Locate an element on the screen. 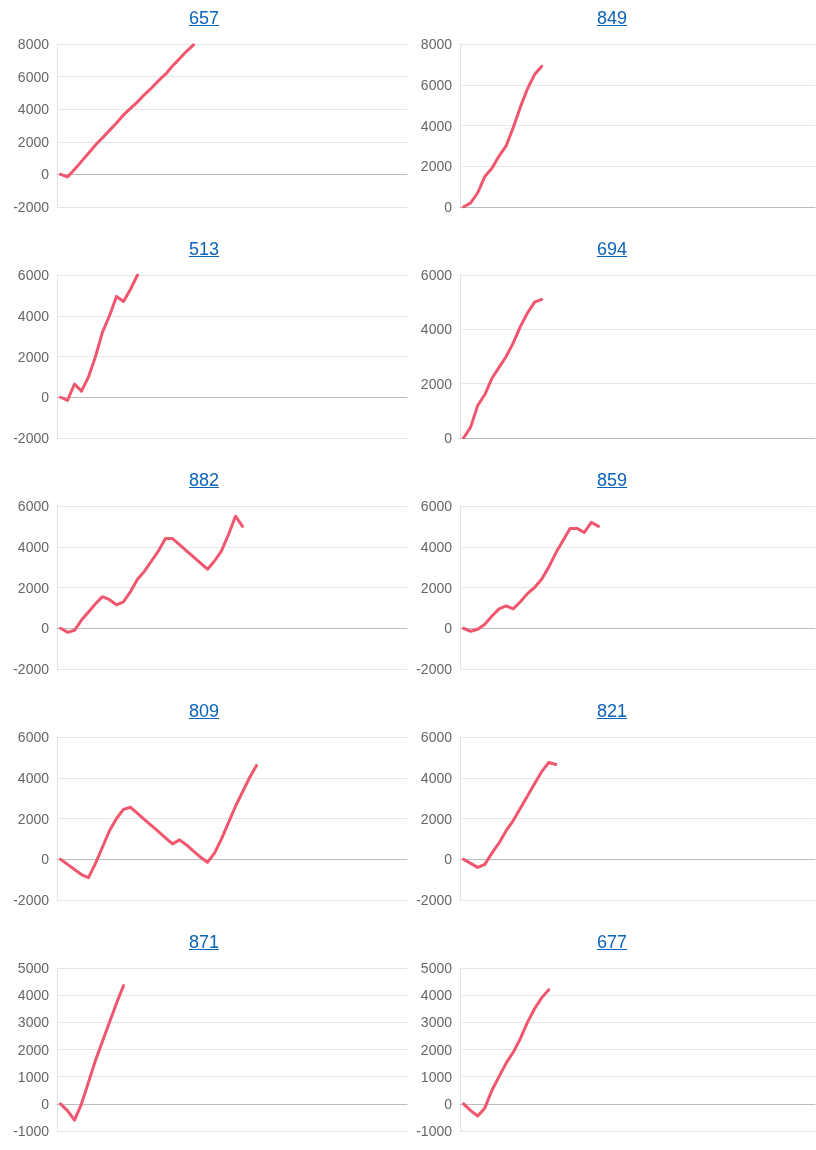  chart-title: 859 is located at coordinates (611, 480).